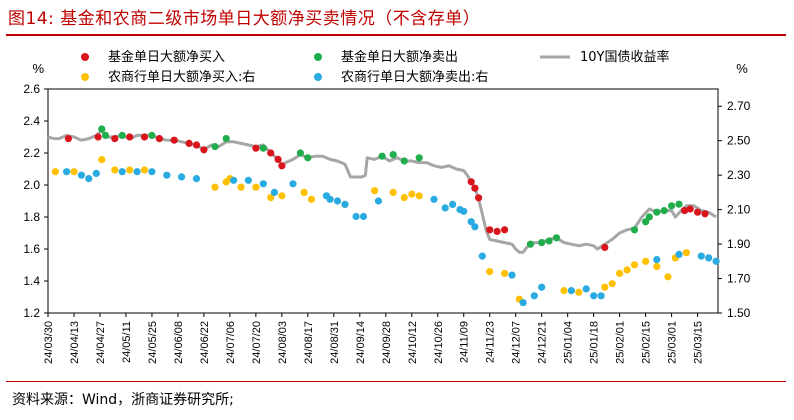 The height and width of the screenshot is (420, 794). Describe the element at coordinates (179, 342) in the screenshot. I see `x-tick-label: 24/06/08` at that location.